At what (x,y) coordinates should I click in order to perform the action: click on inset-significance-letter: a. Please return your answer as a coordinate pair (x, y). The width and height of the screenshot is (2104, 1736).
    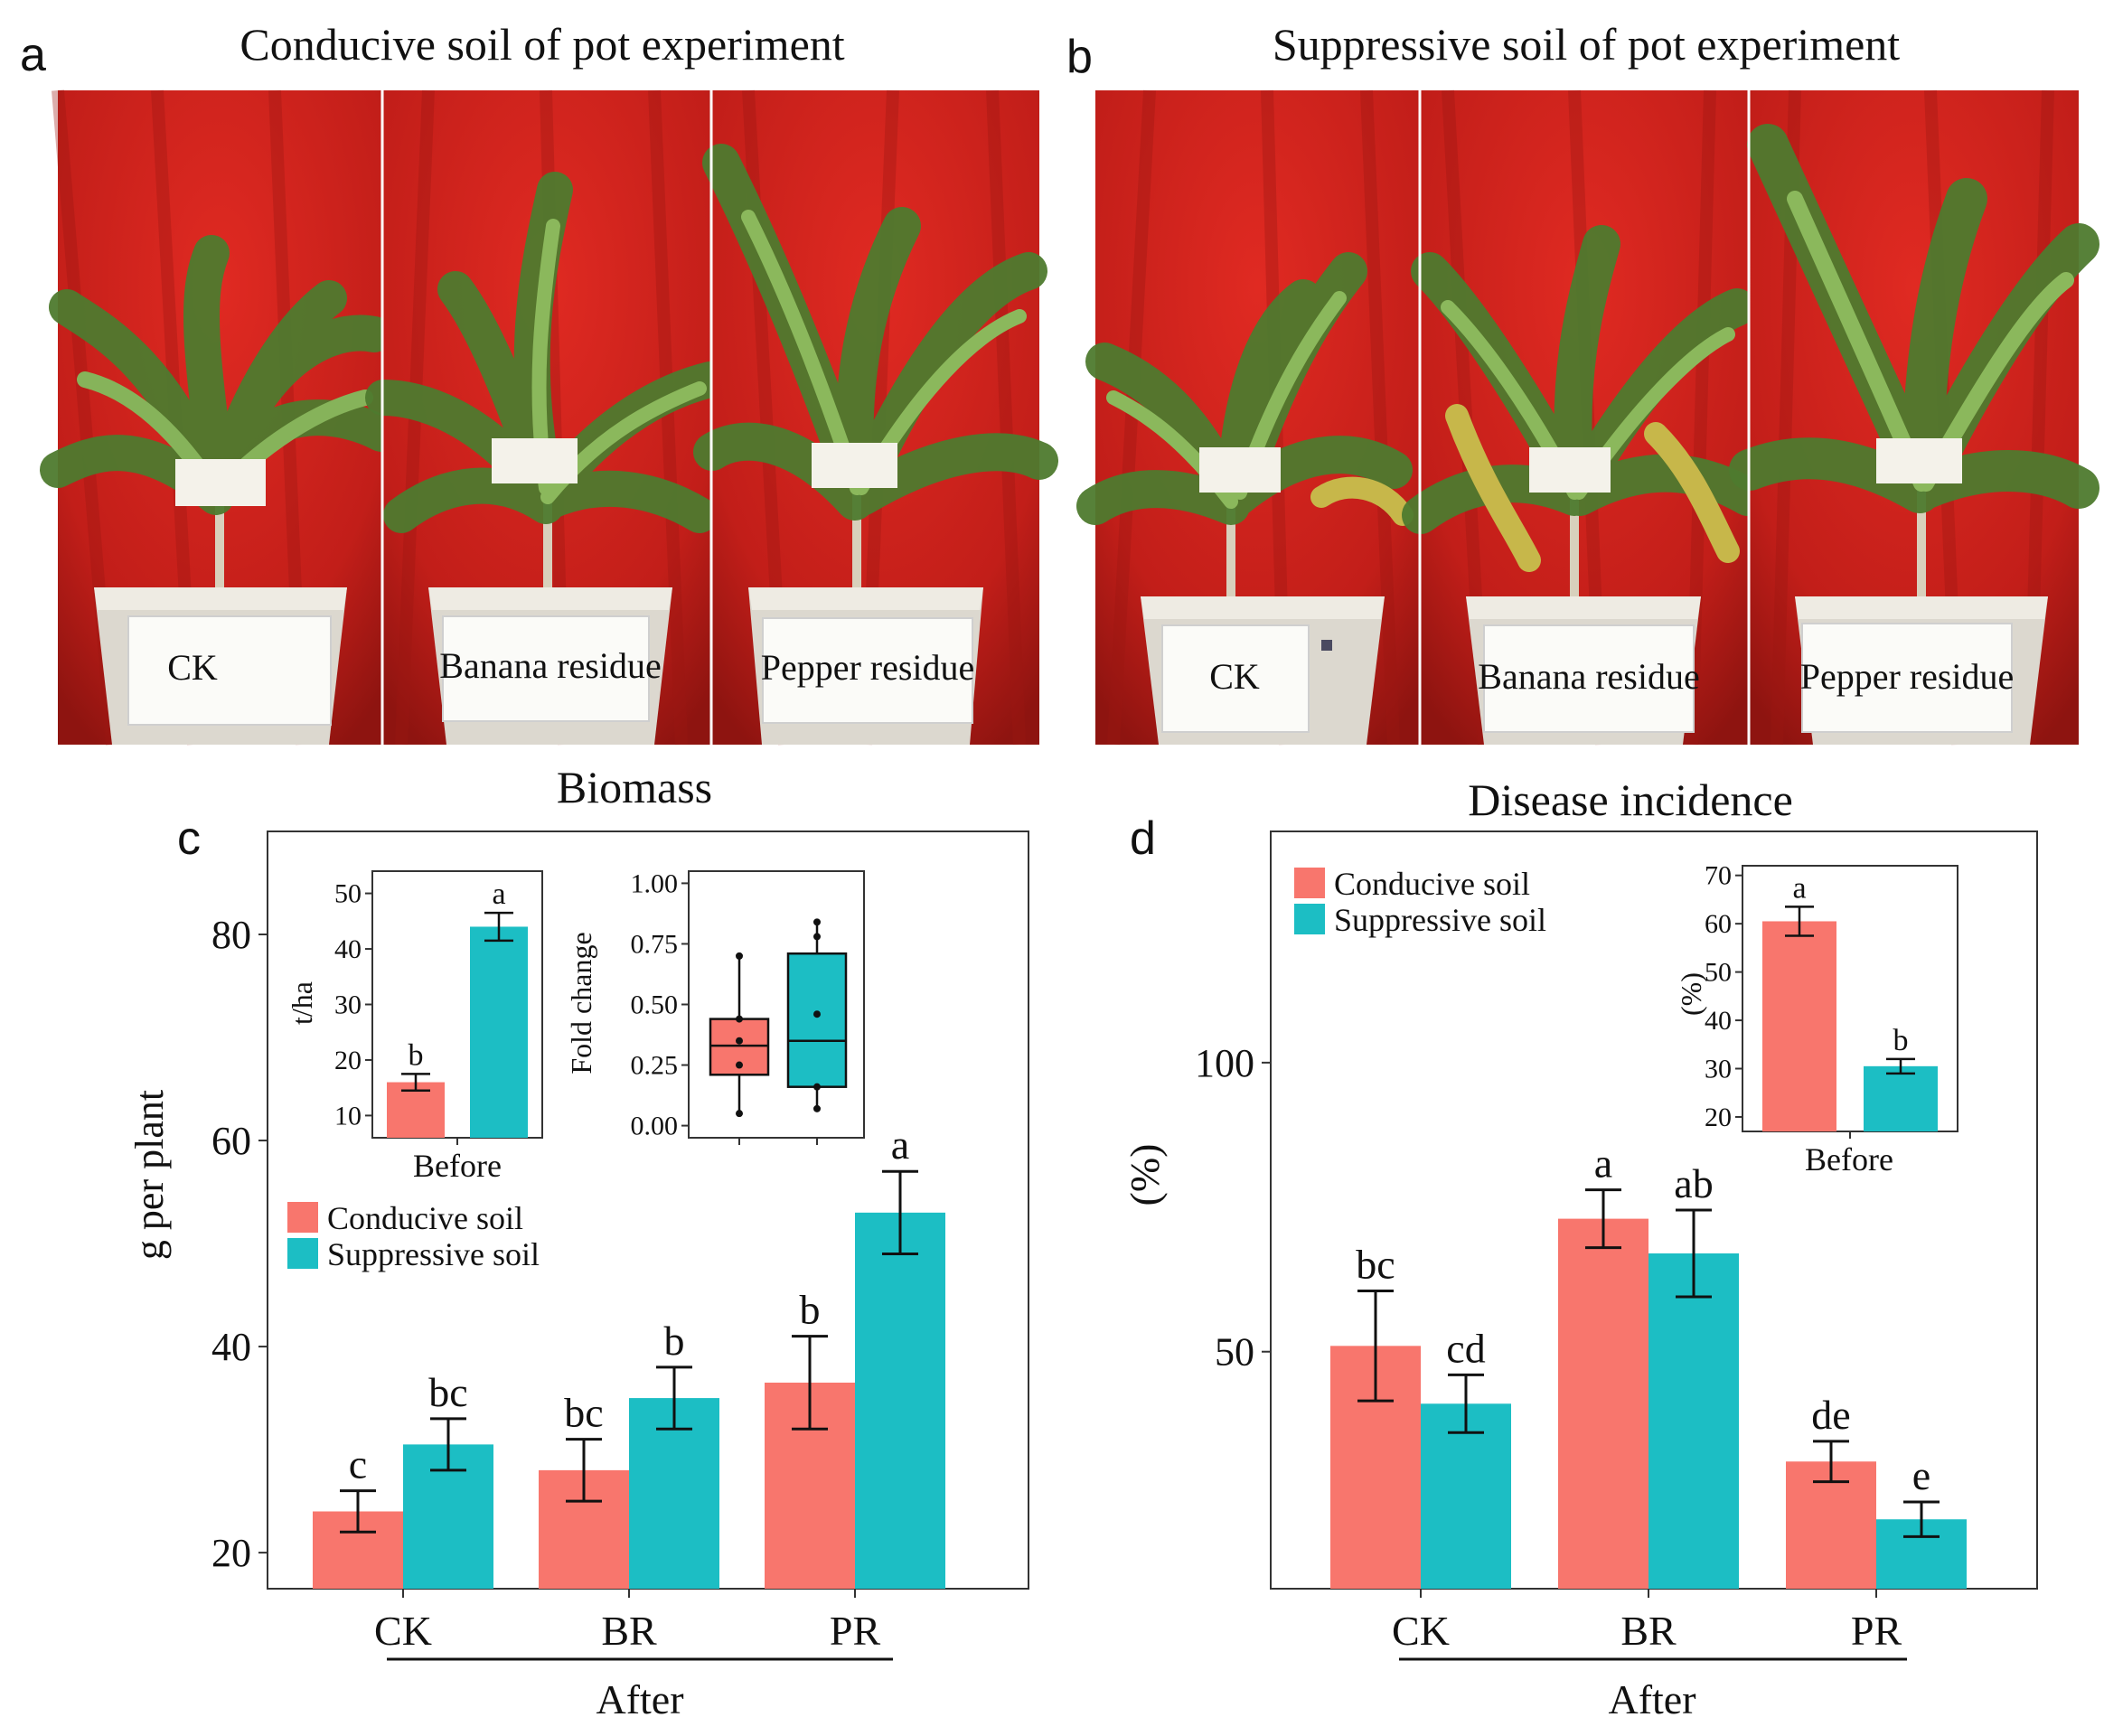
    Looking at the image, I should click on (1799, 888).